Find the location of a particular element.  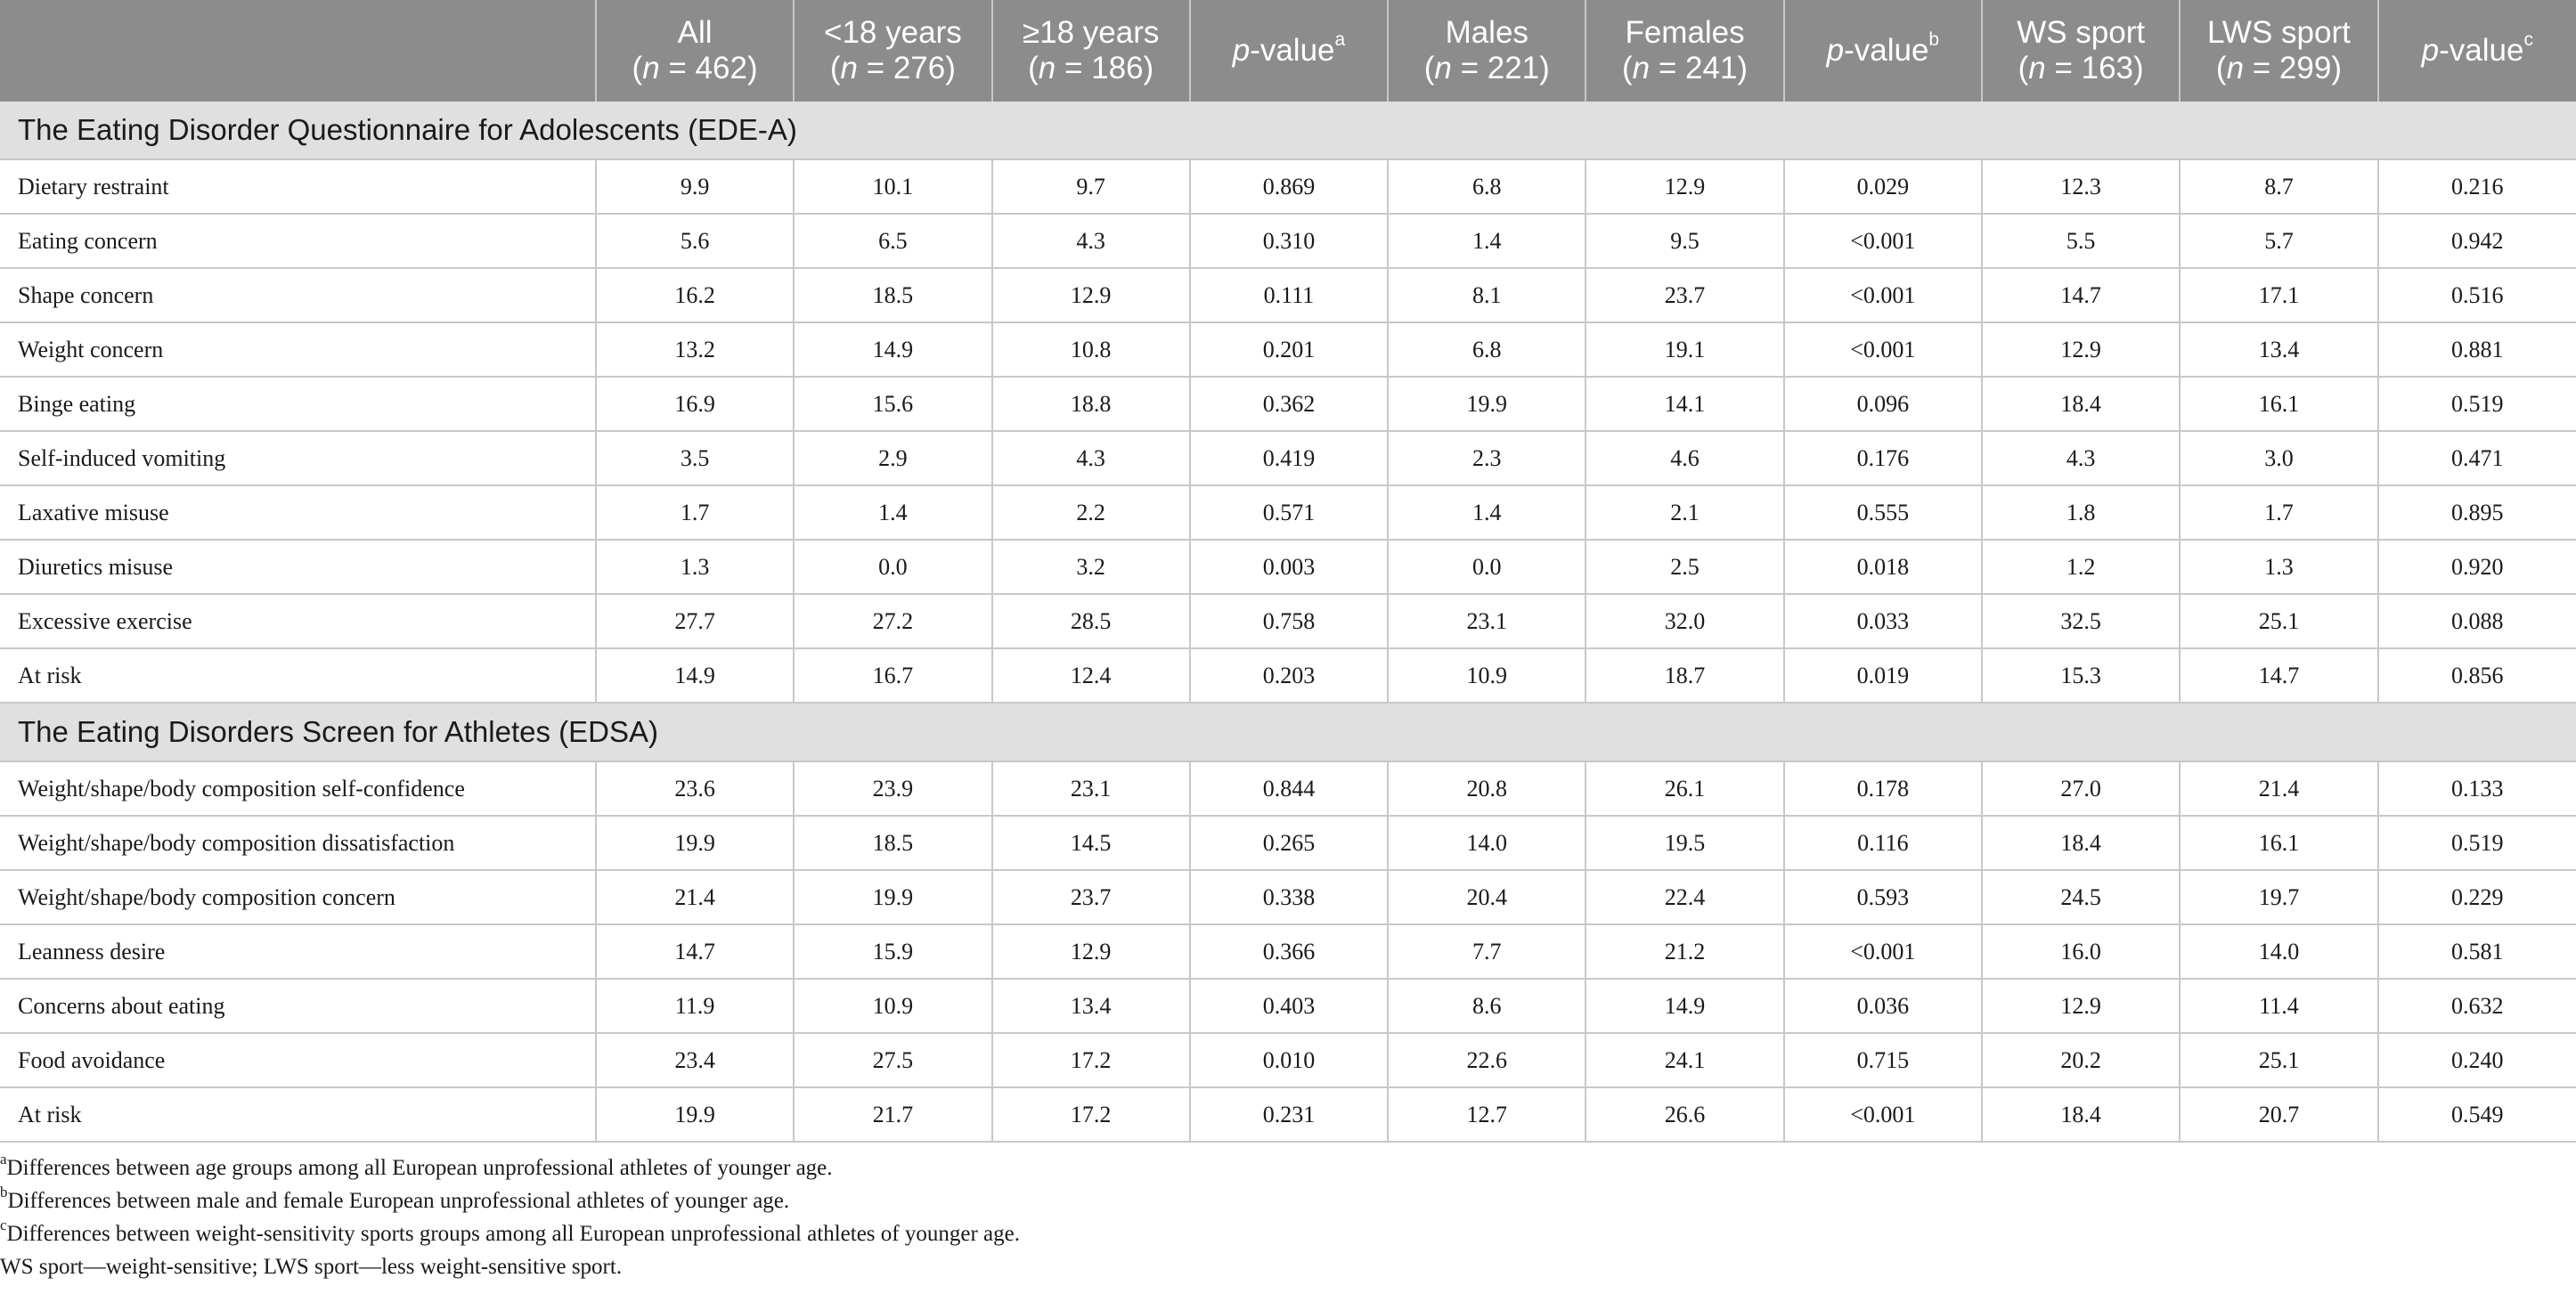

table-cell: 0.942 is located at coordinates (2476, 242).